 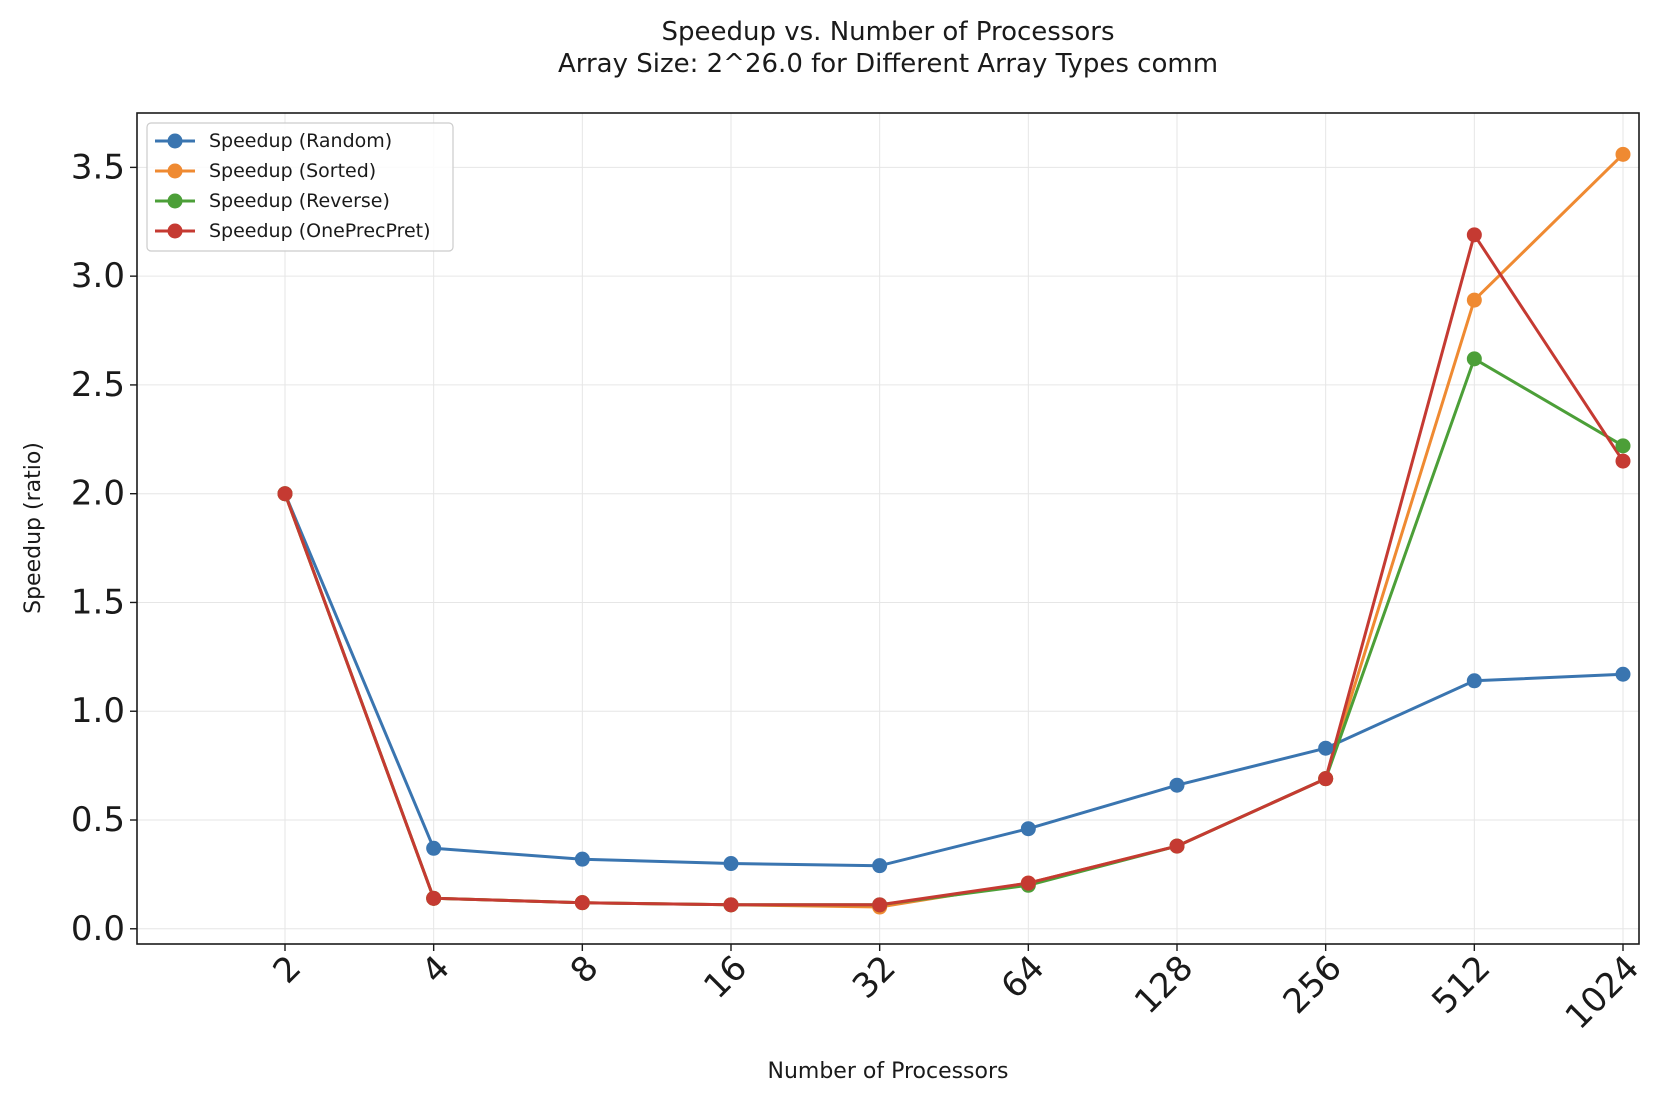 What do you see at coordinates (887, 32) in the screenshot?
I see `chart-title: Speedup vs. Number of Processors` at bounding box center [887, 32].